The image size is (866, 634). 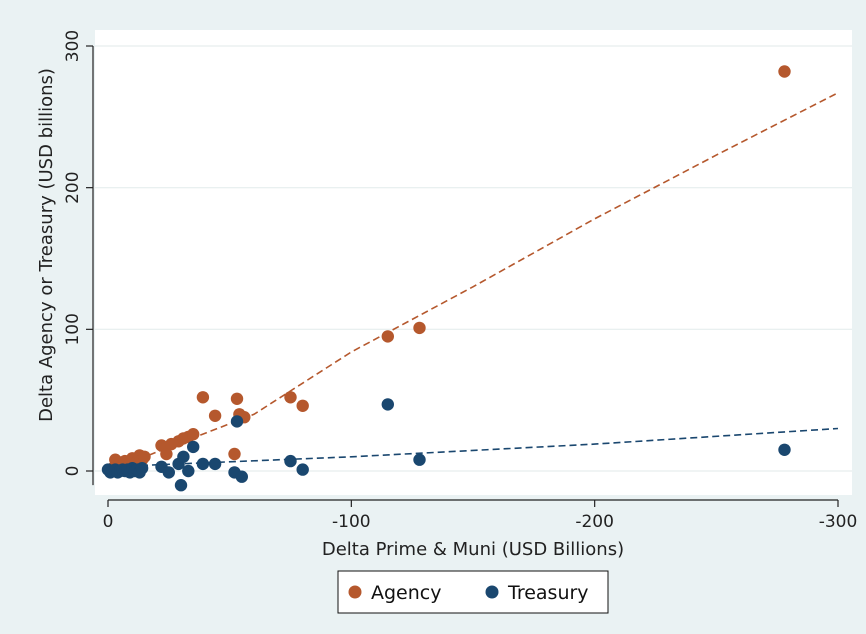 What do you see at coordinates (108, 522) in the screenshot?
I see `x-tick-label: 0` at bounding box center [108, 522].